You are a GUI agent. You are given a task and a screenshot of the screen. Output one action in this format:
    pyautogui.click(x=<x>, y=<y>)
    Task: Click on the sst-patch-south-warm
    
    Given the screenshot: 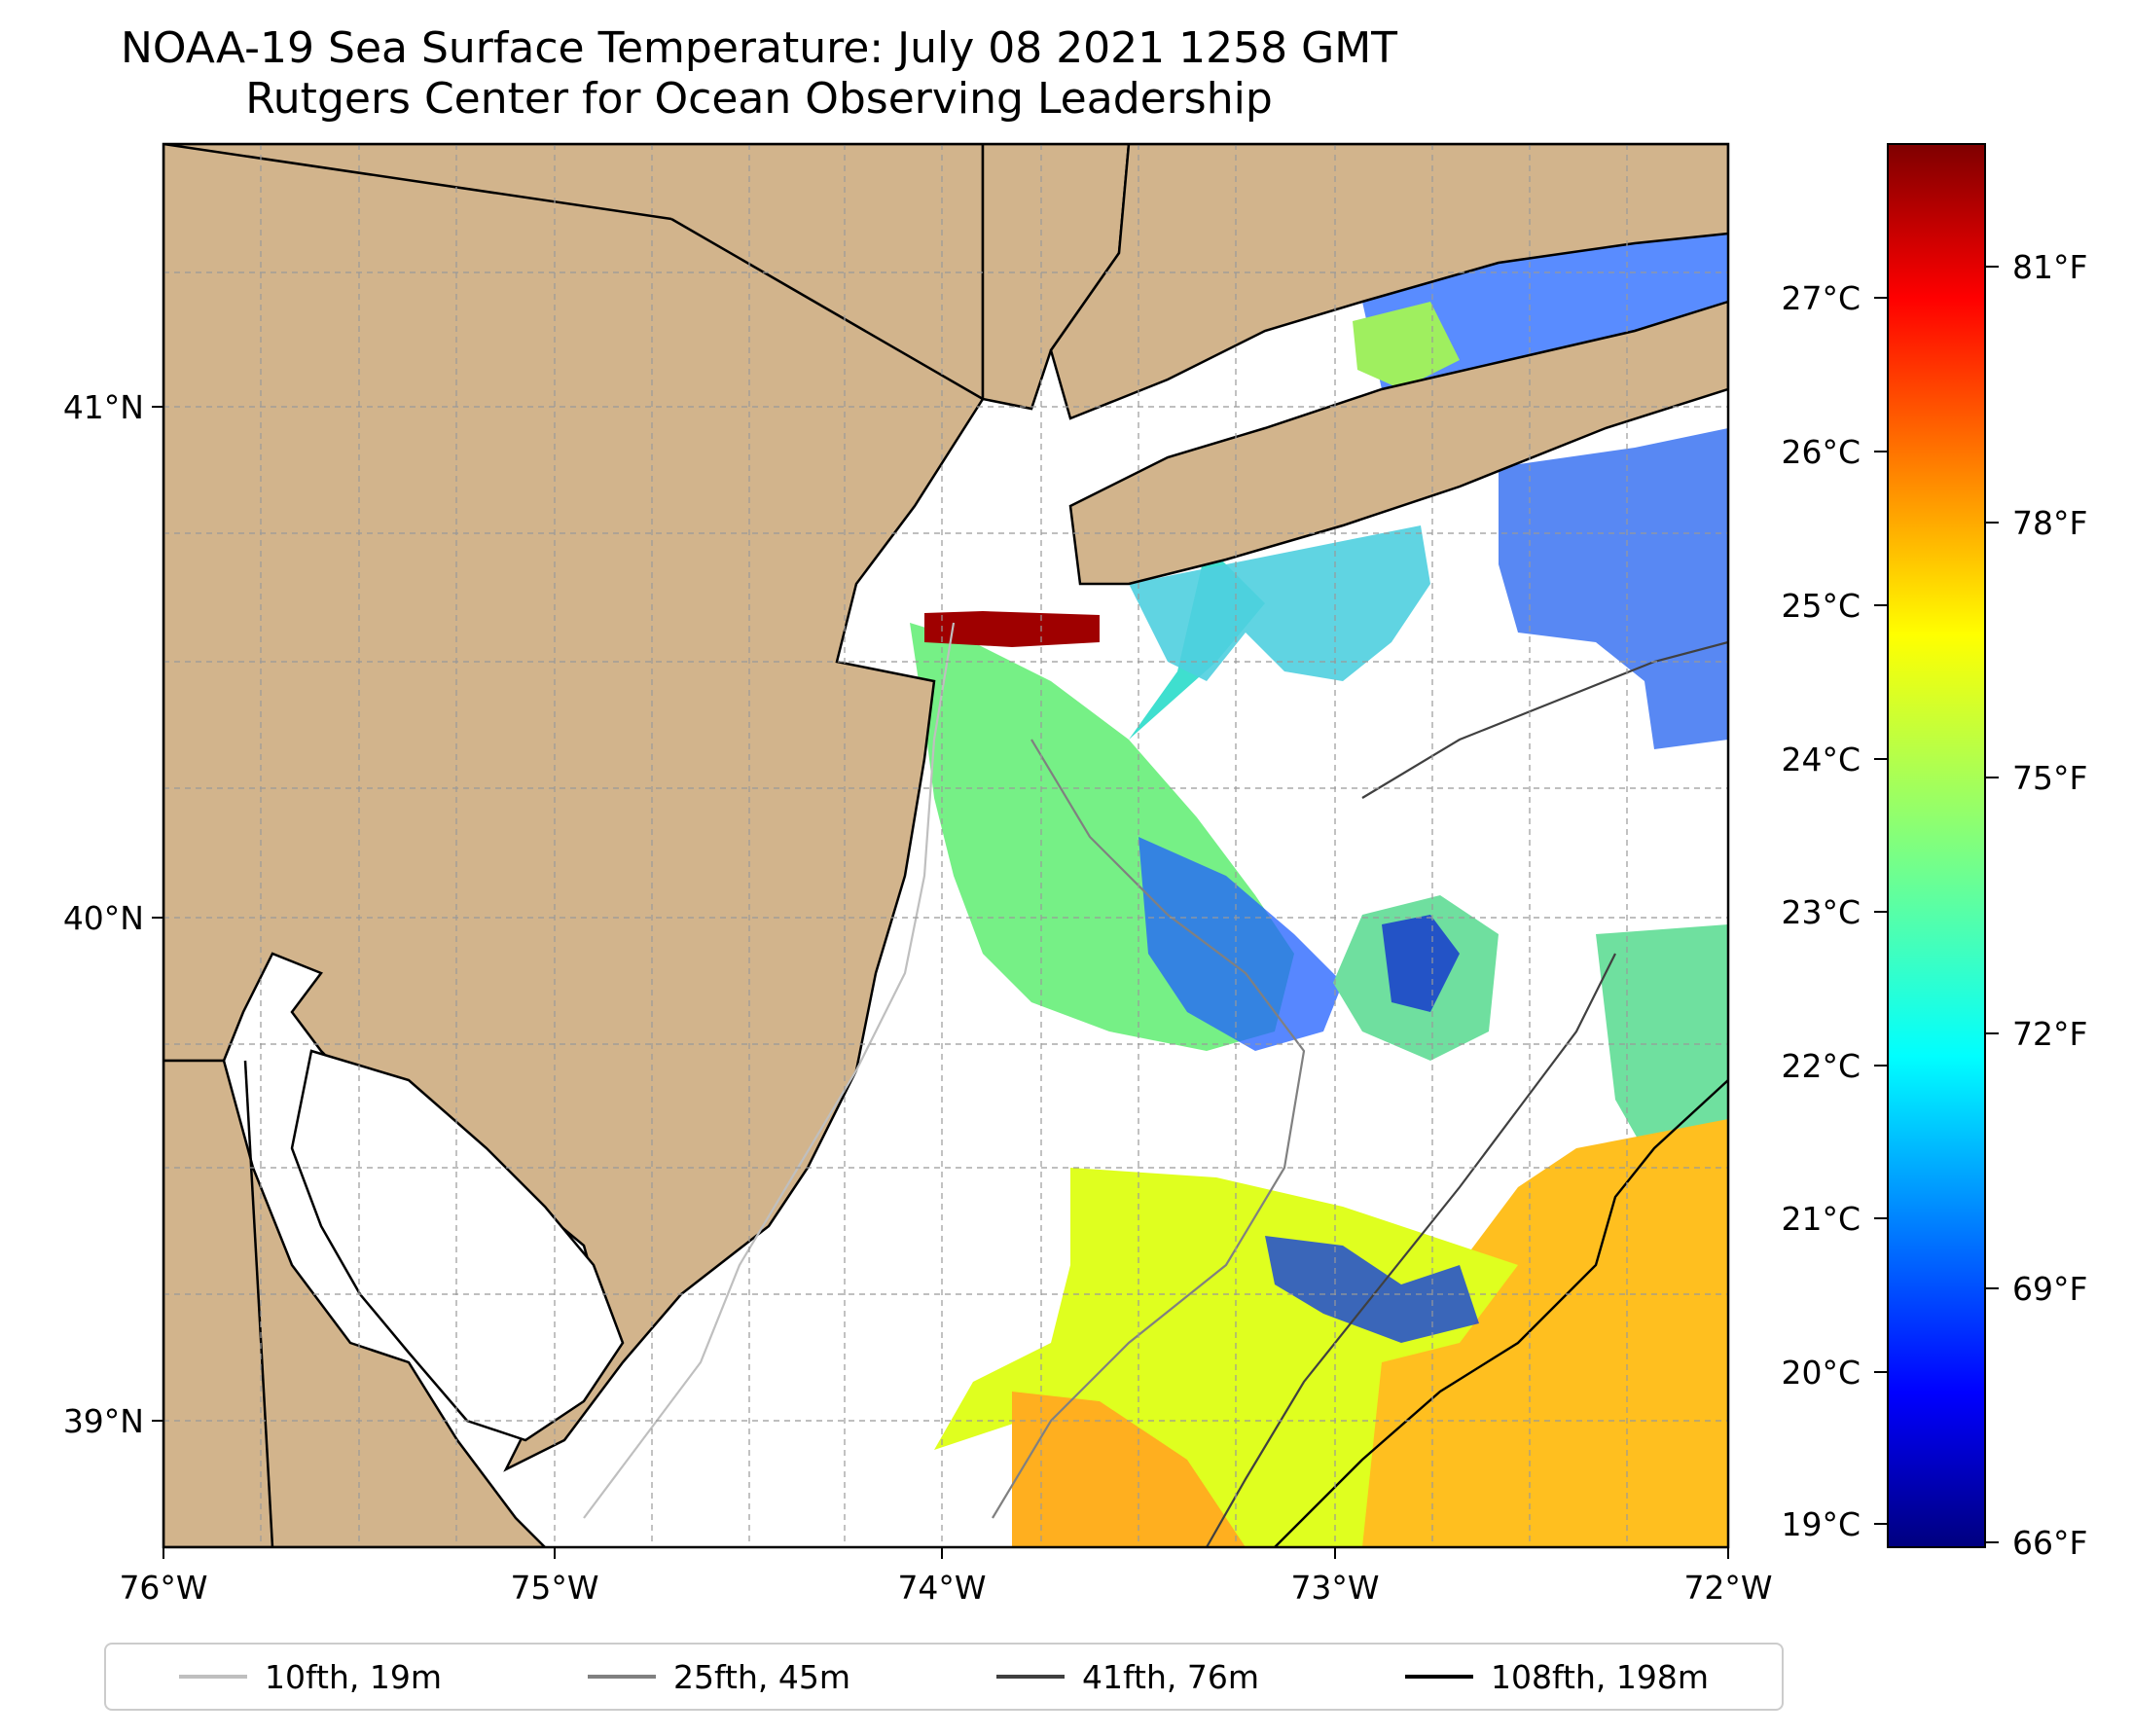 What is the action you would take?
    pyautogui.click(x=1129, y=1470)
    